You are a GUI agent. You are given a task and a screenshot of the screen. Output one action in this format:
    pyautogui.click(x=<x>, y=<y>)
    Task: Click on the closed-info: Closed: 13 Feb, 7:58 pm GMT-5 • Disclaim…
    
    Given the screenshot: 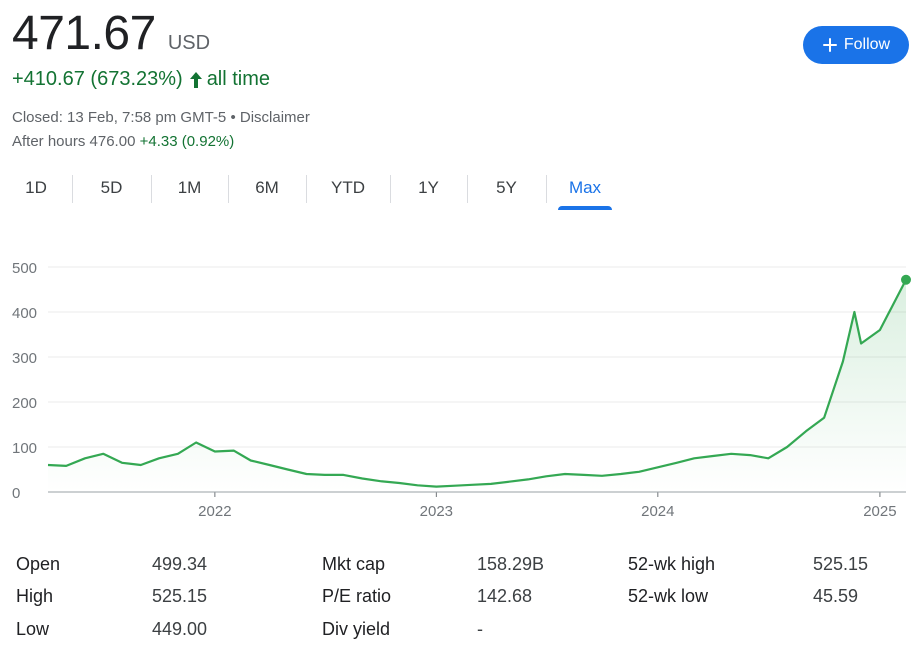 What is the action you would take?
    pyautogui.click(x=161, y=117)
    